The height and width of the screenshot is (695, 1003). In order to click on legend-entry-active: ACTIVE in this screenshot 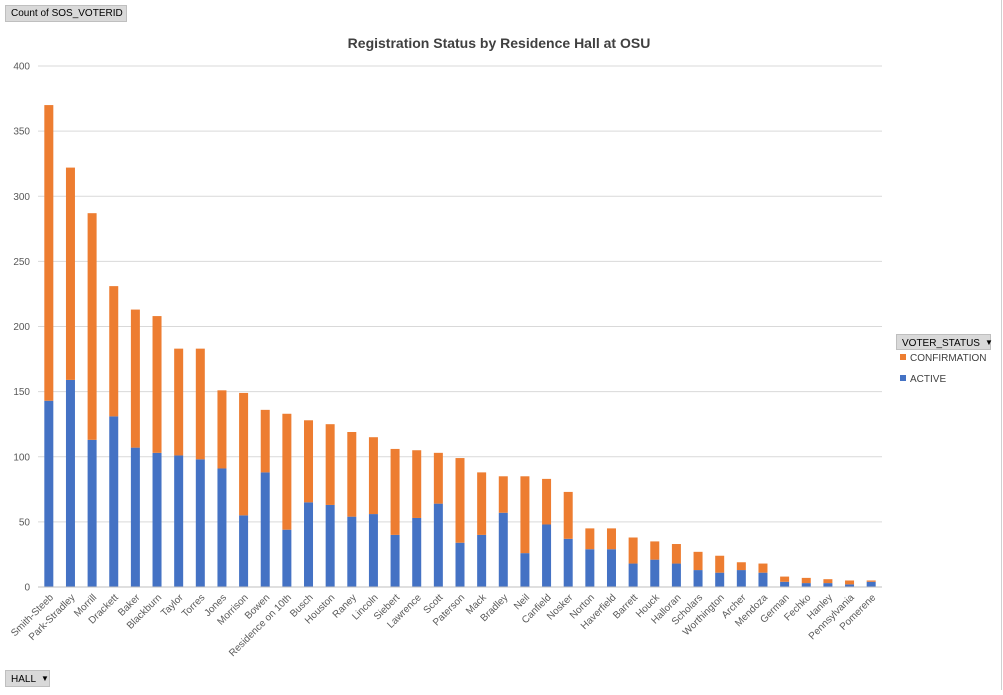, I will do `click(923, 380)`.